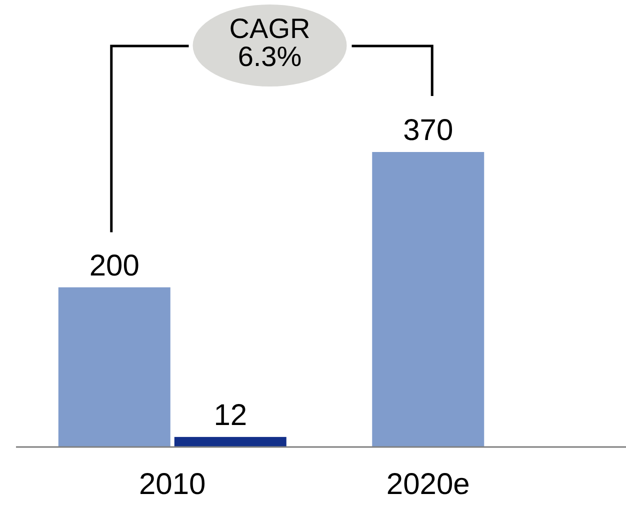 This screenshot has height=507, width=626. What do you see at coordinates (428, 484) in the screenshot?
I see `x-tick-label: 2020e` at bounding box center [428, 484].